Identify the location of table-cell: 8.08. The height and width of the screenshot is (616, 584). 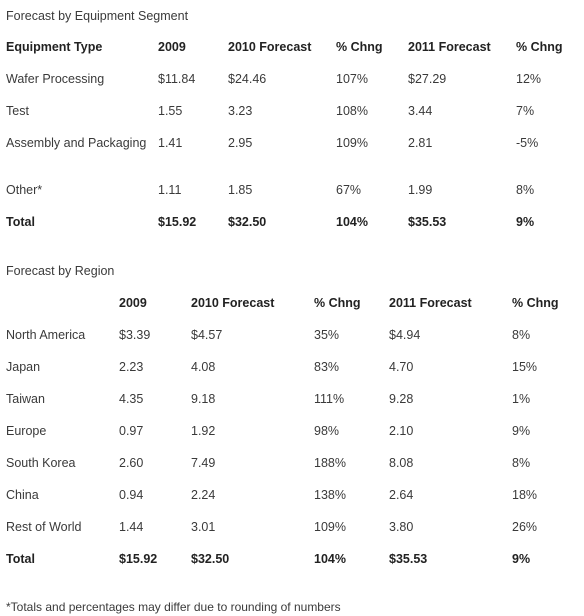
(401, 463).